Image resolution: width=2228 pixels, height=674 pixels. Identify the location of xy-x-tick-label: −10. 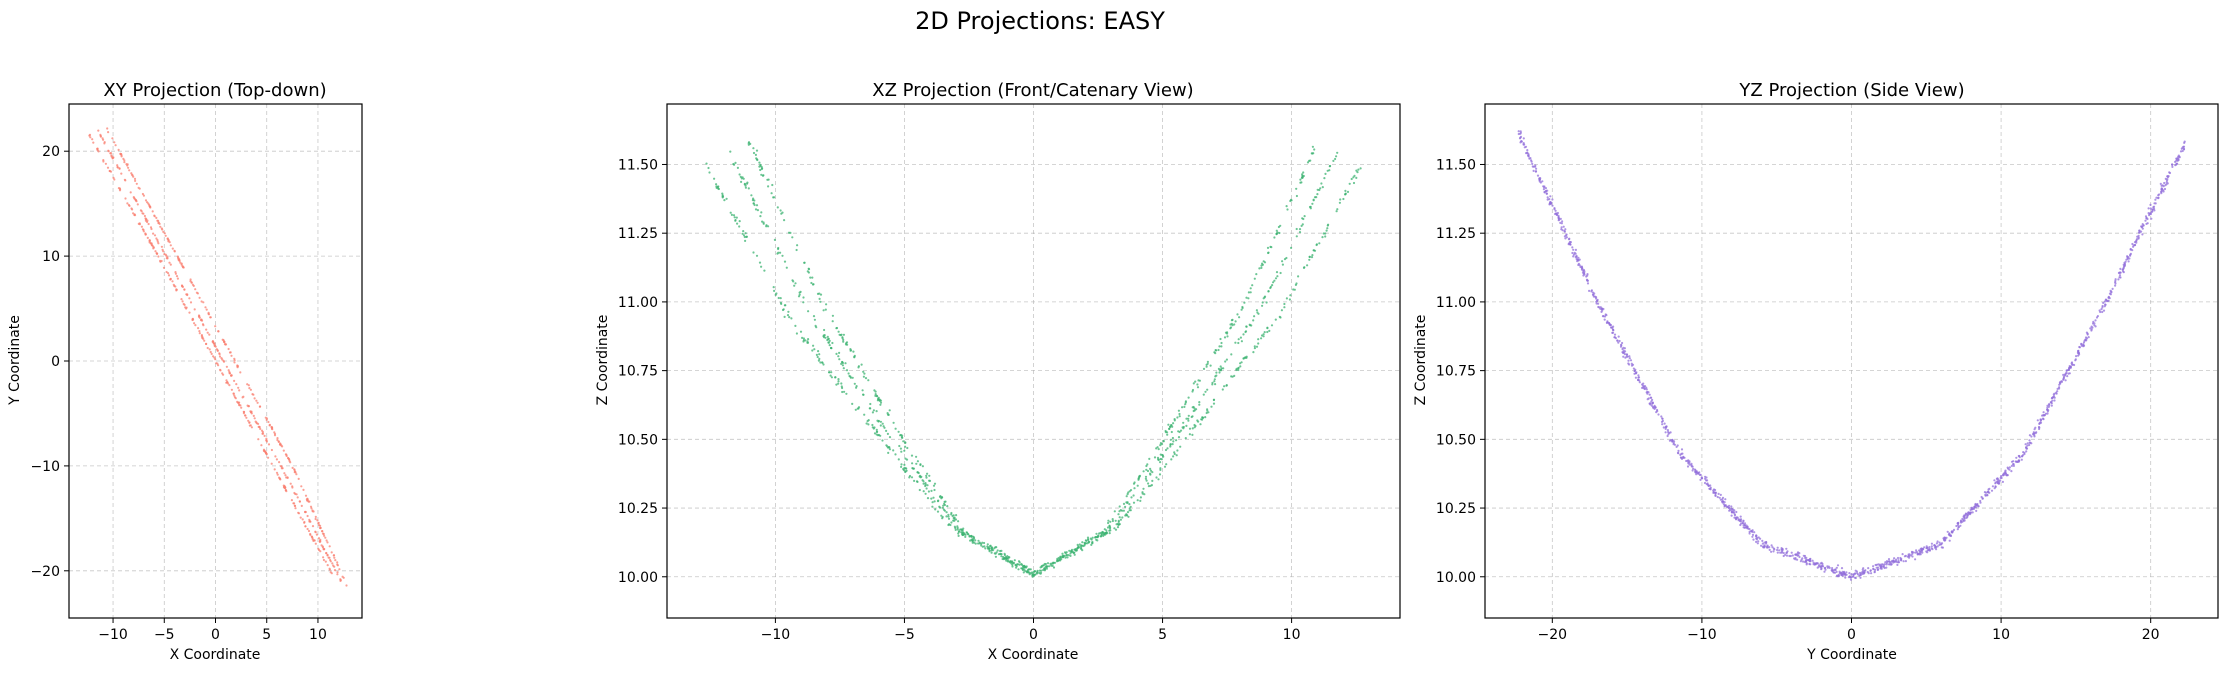
(113, 635).